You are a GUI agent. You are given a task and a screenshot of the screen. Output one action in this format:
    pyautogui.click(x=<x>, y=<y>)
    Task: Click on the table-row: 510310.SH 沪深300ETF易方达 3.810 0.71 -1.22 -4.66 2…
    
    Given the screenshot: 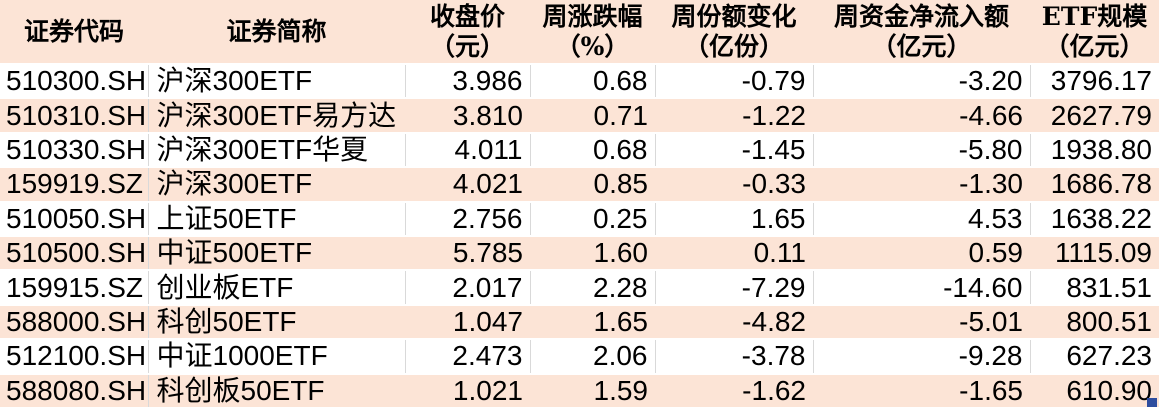 What is the action you would take?
    pyautogui.click(x=579, y=116)
    